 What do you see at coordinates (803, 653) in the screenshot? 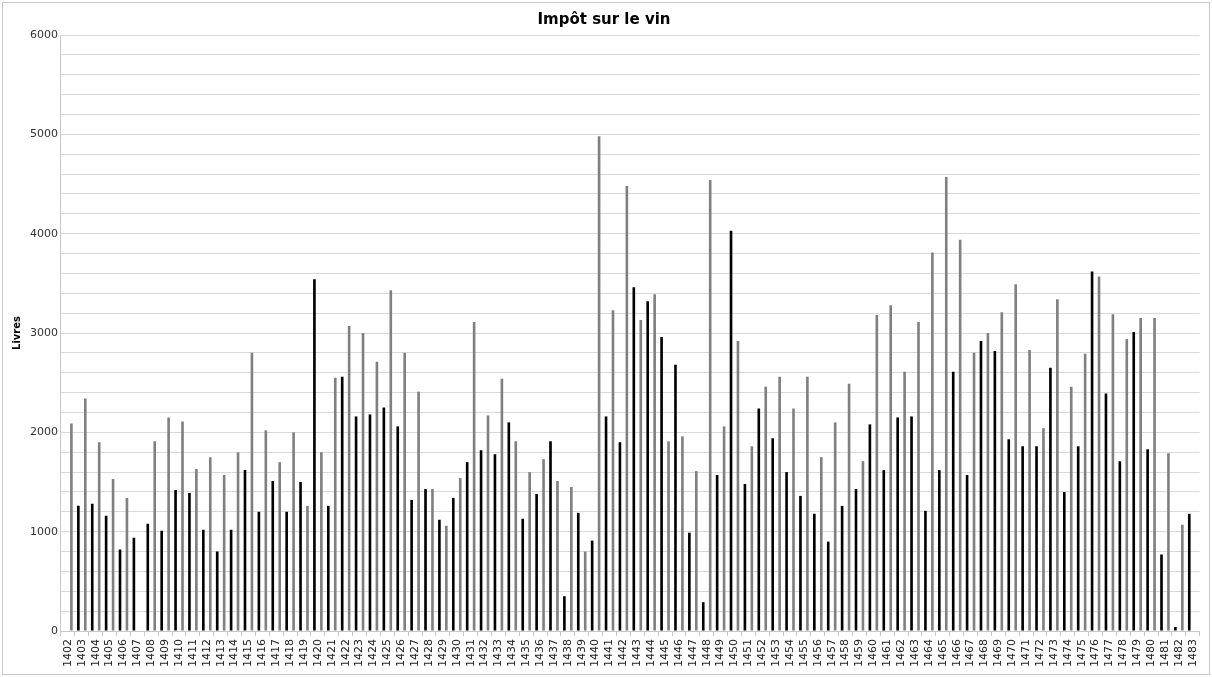
I see `x-tick-label: 1455` at bounding box center [803, 653].